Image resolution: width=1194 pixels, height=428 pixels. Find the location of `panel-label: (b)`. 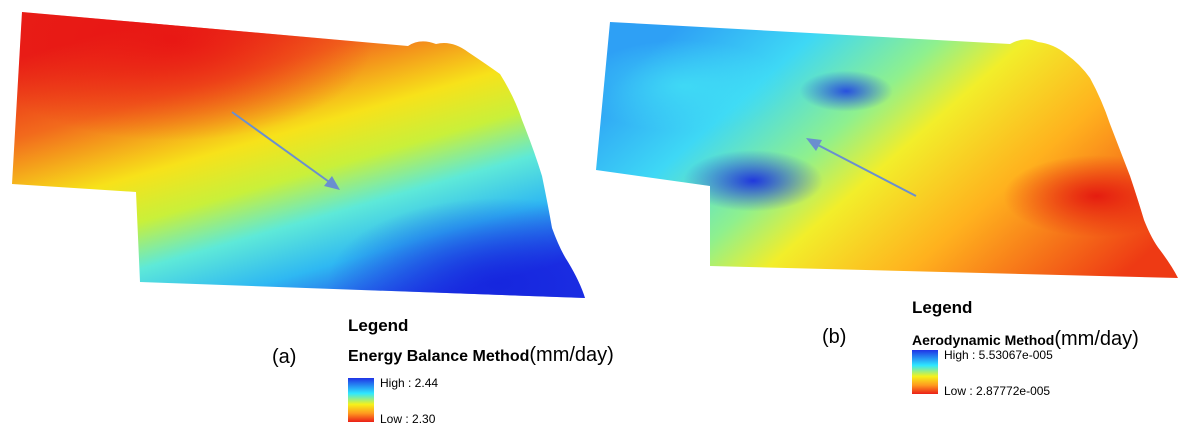

panel-label: (b) is located at coordinates (834, 337).